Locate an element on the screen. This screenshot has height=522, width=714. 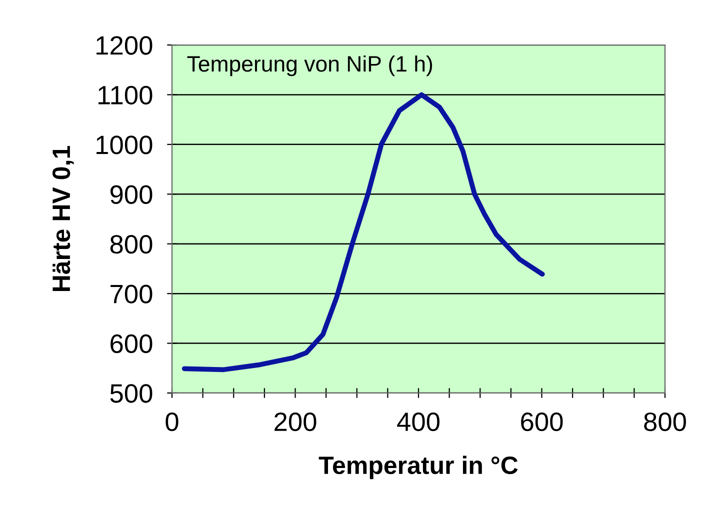
y-tick-label: 500 is located at coordinates (131, 393).